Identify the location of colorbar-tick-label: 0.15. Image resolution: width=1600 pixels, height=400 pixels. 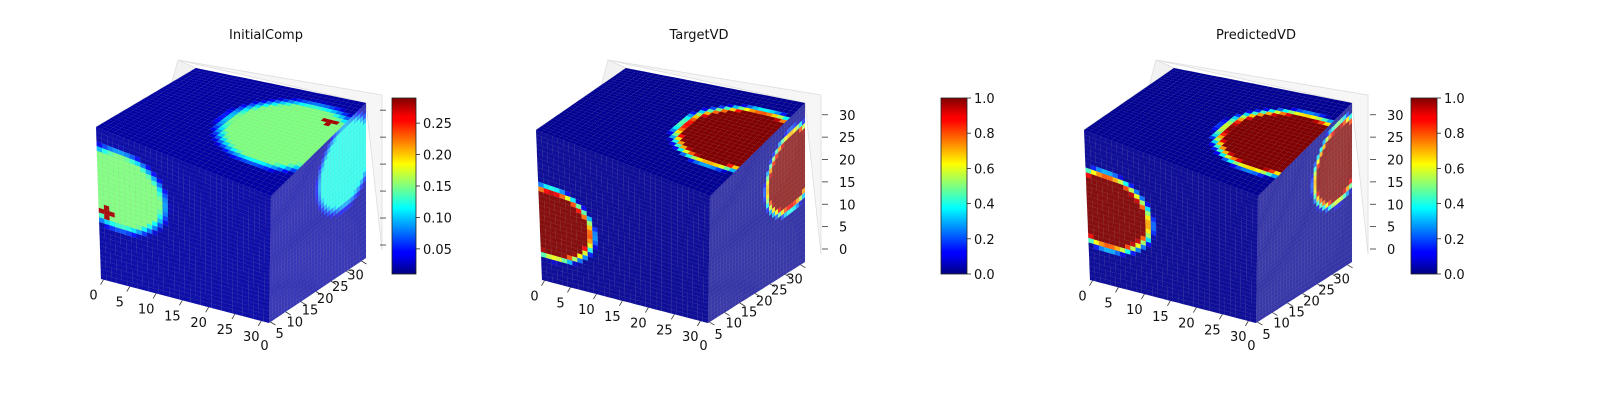
(437, 187).